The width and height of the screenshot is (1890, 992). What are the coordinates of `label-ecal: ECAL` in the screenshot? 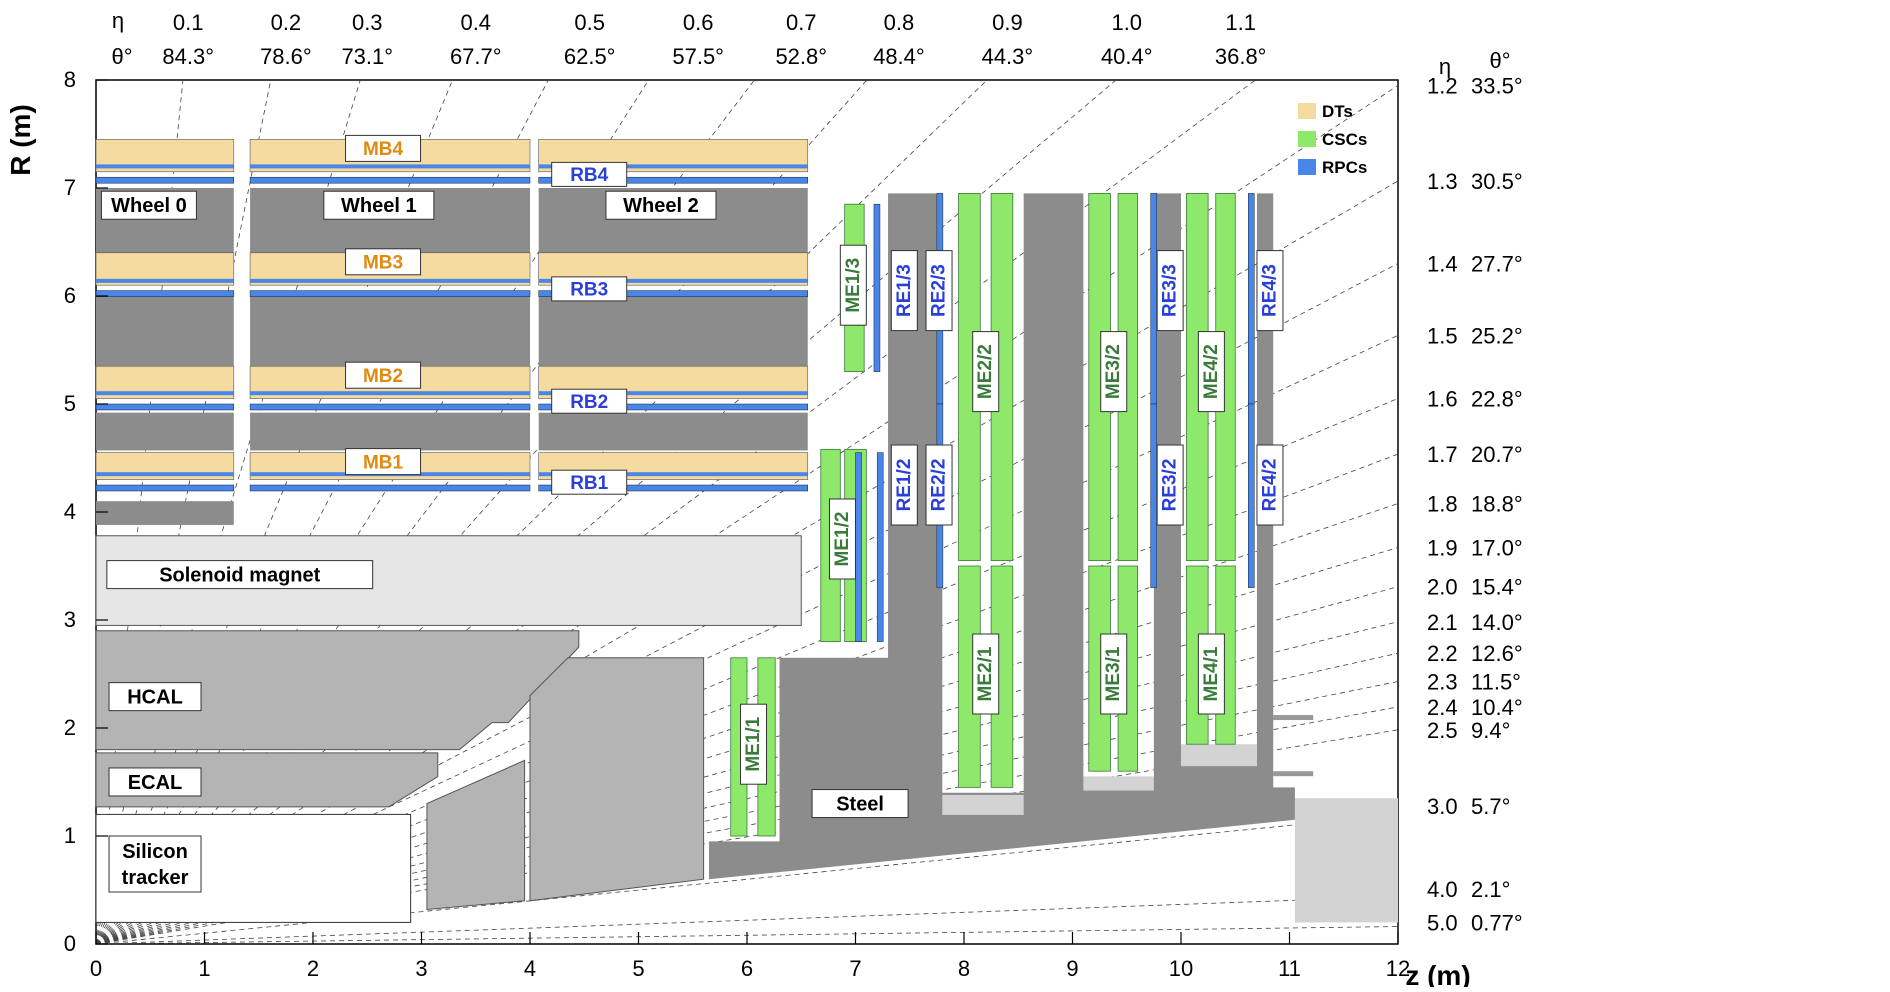 It's located at (155, 783).